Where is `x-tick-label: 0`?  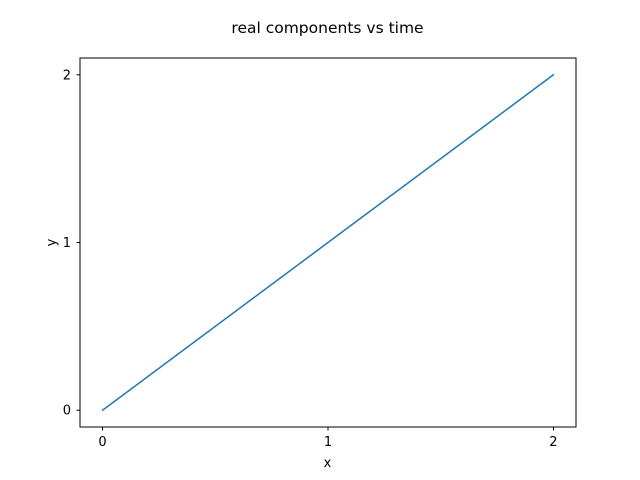
x-tick-label: 0 is located at coordinates (102, 442).